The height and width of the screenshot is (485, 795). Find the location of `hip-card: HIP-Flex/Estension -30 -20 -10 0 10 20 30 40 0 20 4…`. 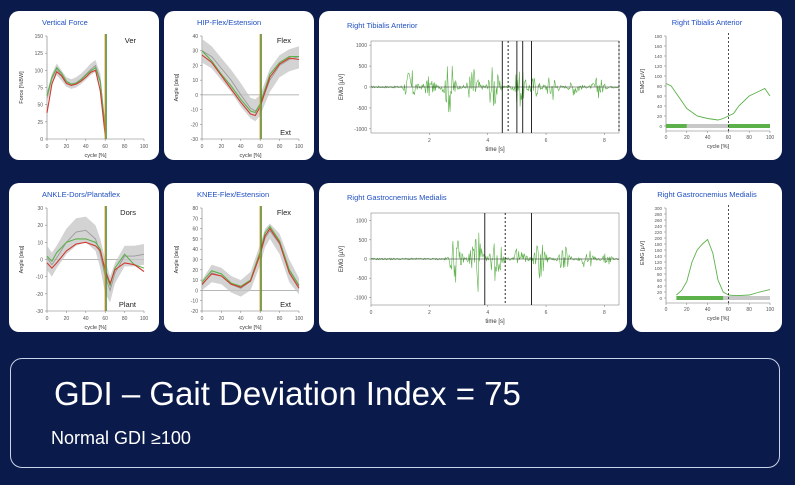

hip-card: HIP-Flex/Estension -30 -20 -10 0 10 20 30 40 0 20 4… is located at coordinates (239, 85).